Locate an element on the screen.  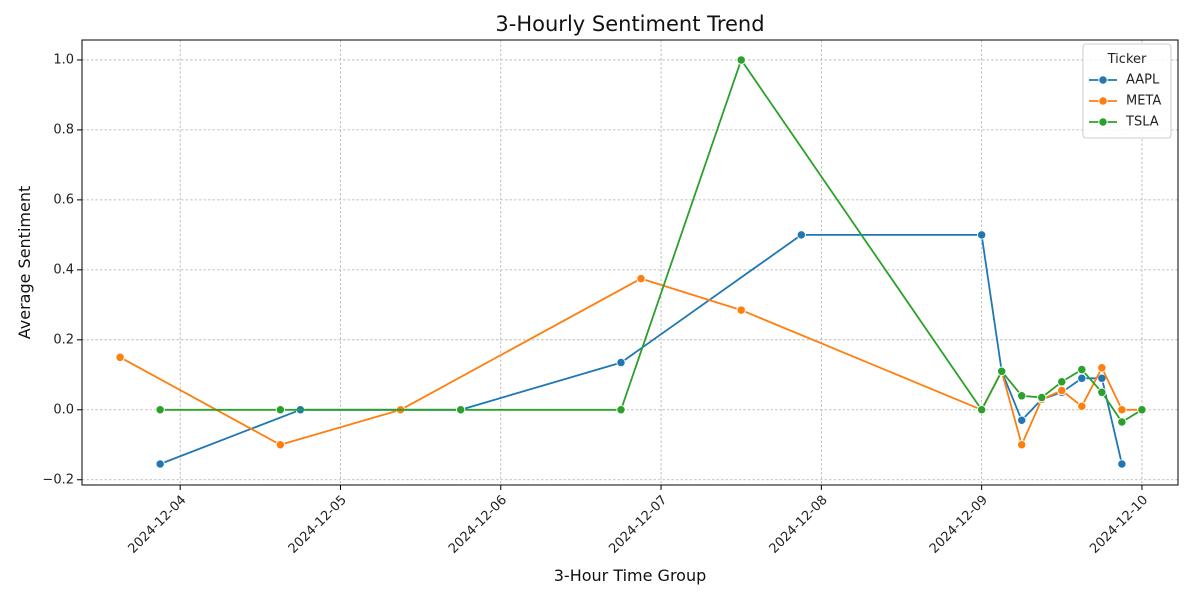
y-tick-label: 0.0 is located at coordinates (63, 409).